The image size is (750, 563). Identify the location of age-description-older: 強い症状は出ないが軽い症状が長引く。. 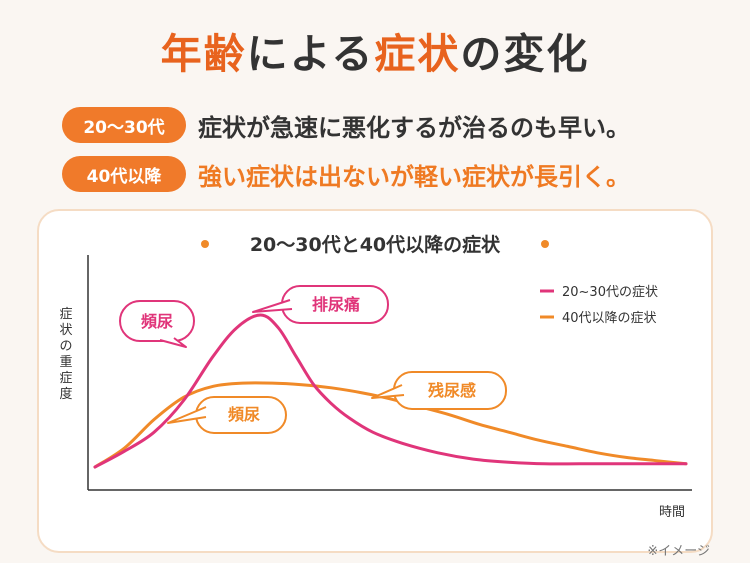
(414, 176).